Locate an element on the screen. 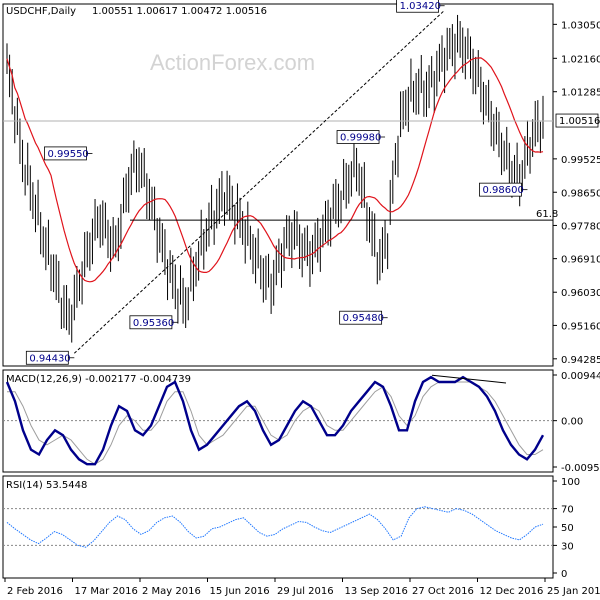 The height and width of the screenshot is (600, 600). rsi-tick-label: 50 is located at coordinates (567, 528).